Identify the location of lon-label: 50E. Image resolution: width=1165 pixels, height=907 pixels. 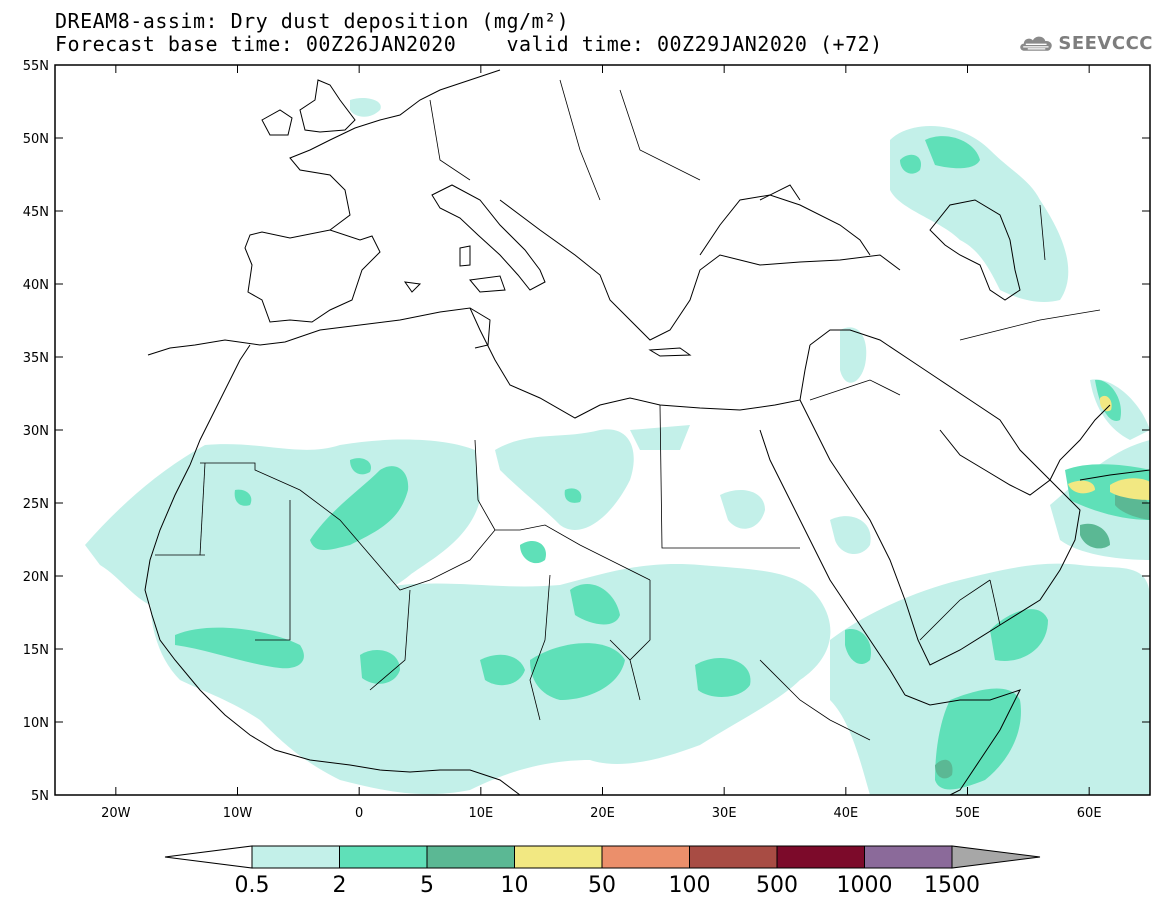
(967, 813).